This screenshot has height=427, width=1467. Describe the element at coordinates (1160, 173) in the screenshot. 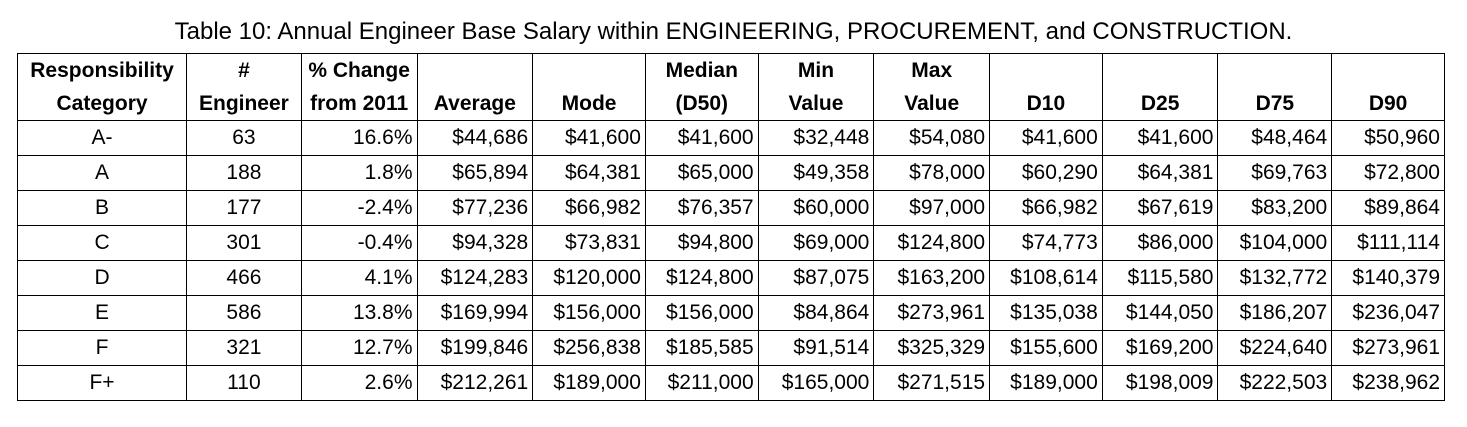

I see `cell-d25: $64,381` at that location.